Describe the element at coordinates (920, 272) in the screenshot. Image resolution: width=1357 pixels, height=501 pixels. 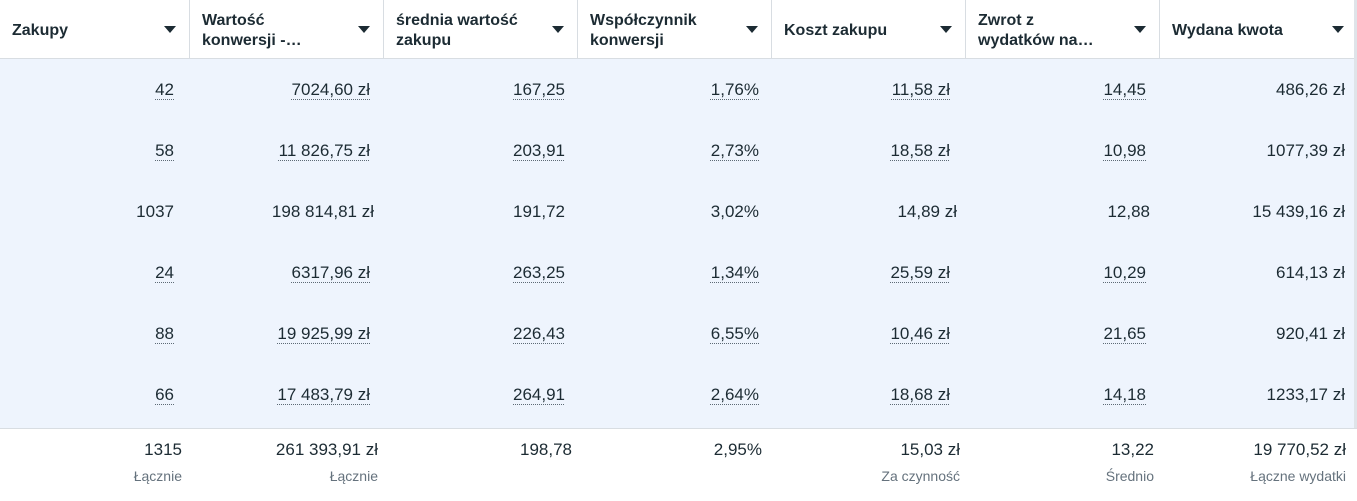
I see `cell-value: 25,59 zł` at that location.